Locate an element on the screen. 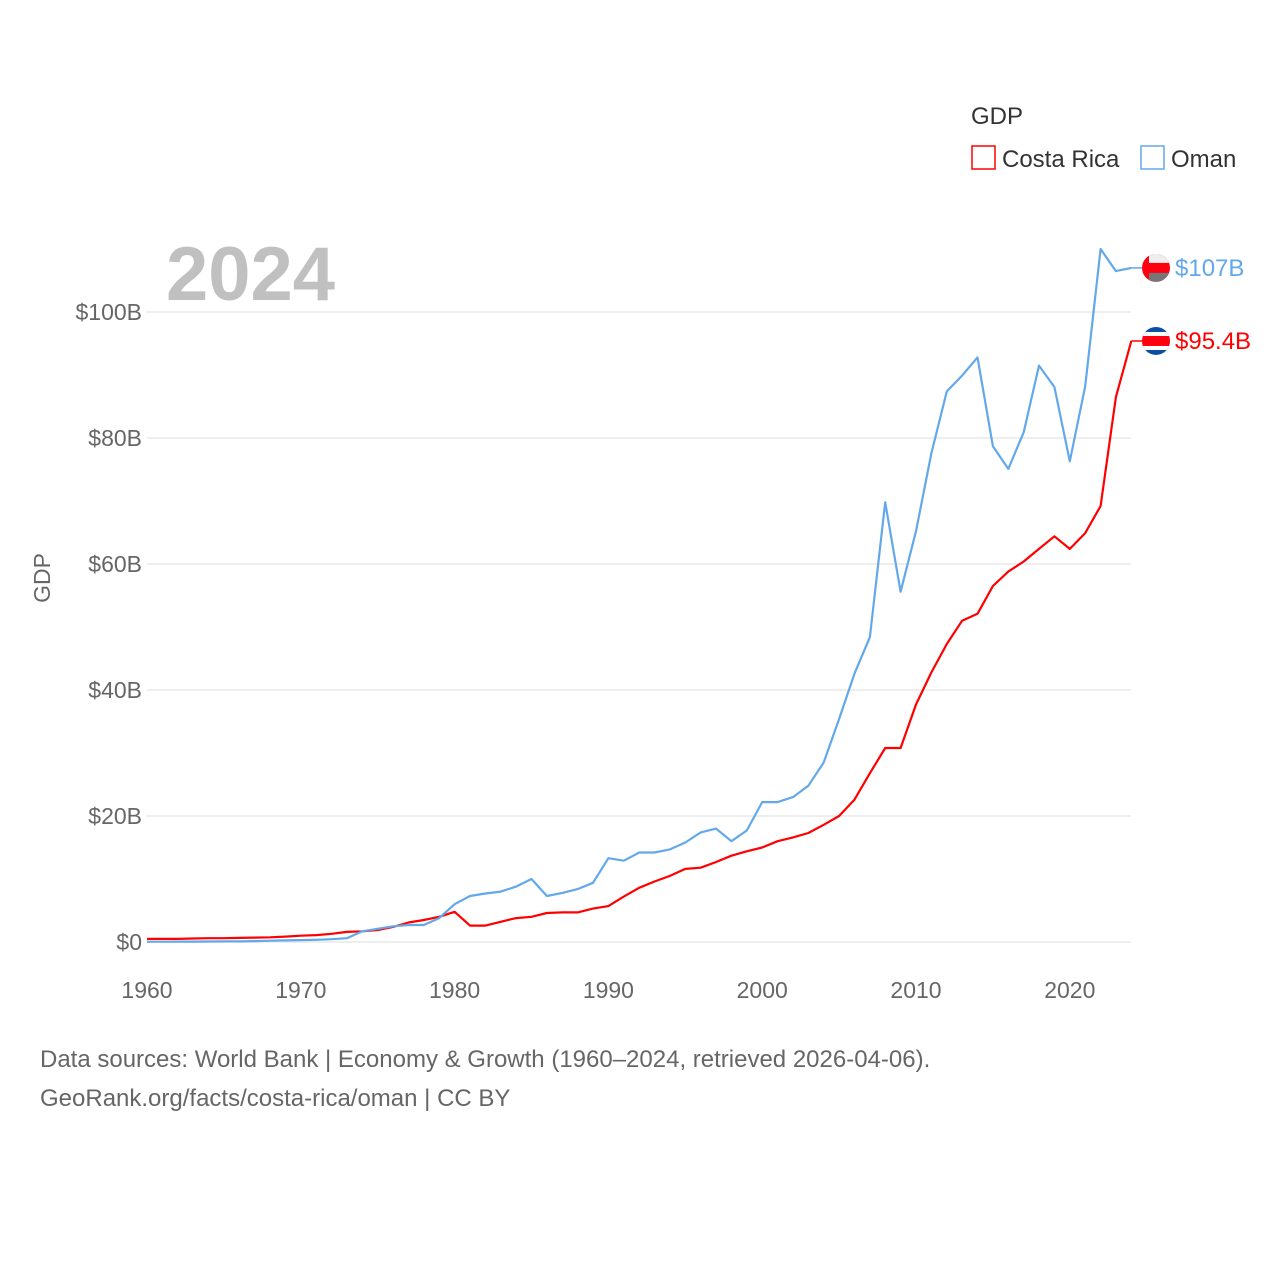 This screenshot has height=1280, width=1280. y-axis-label: GDP is located at coordinates (42, 578).